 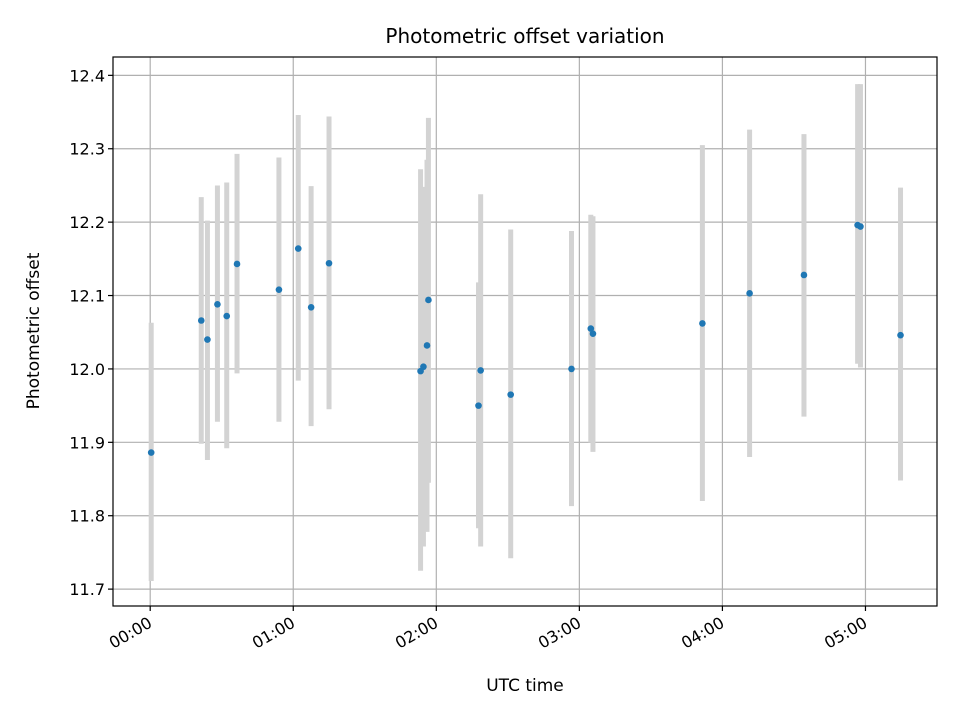 What do you see at coordinates (34, 330) in the screenshot?
I see `y-axis-title: Photometric offset` at bounding box center [34, 330].